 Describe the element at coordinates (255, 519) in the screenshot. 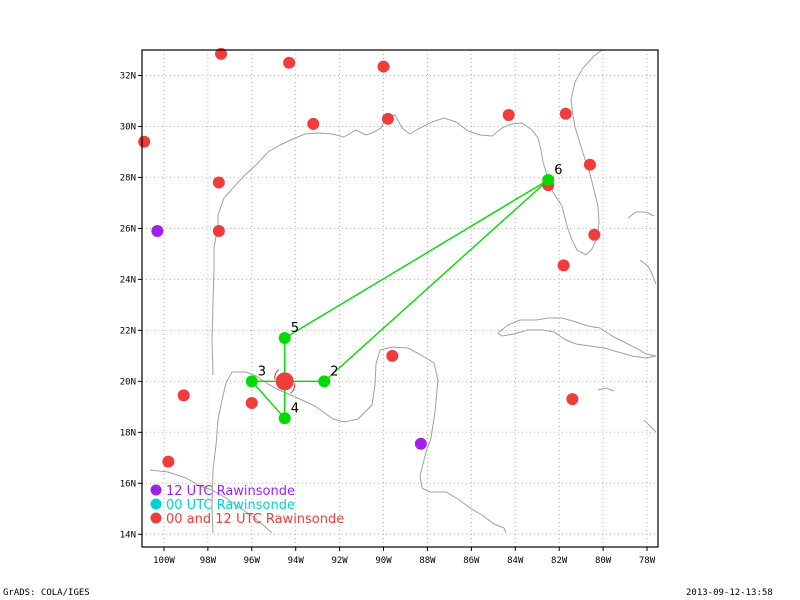

I see `legend-label: 00 and 12 UTC Rawinsonde` at that location.